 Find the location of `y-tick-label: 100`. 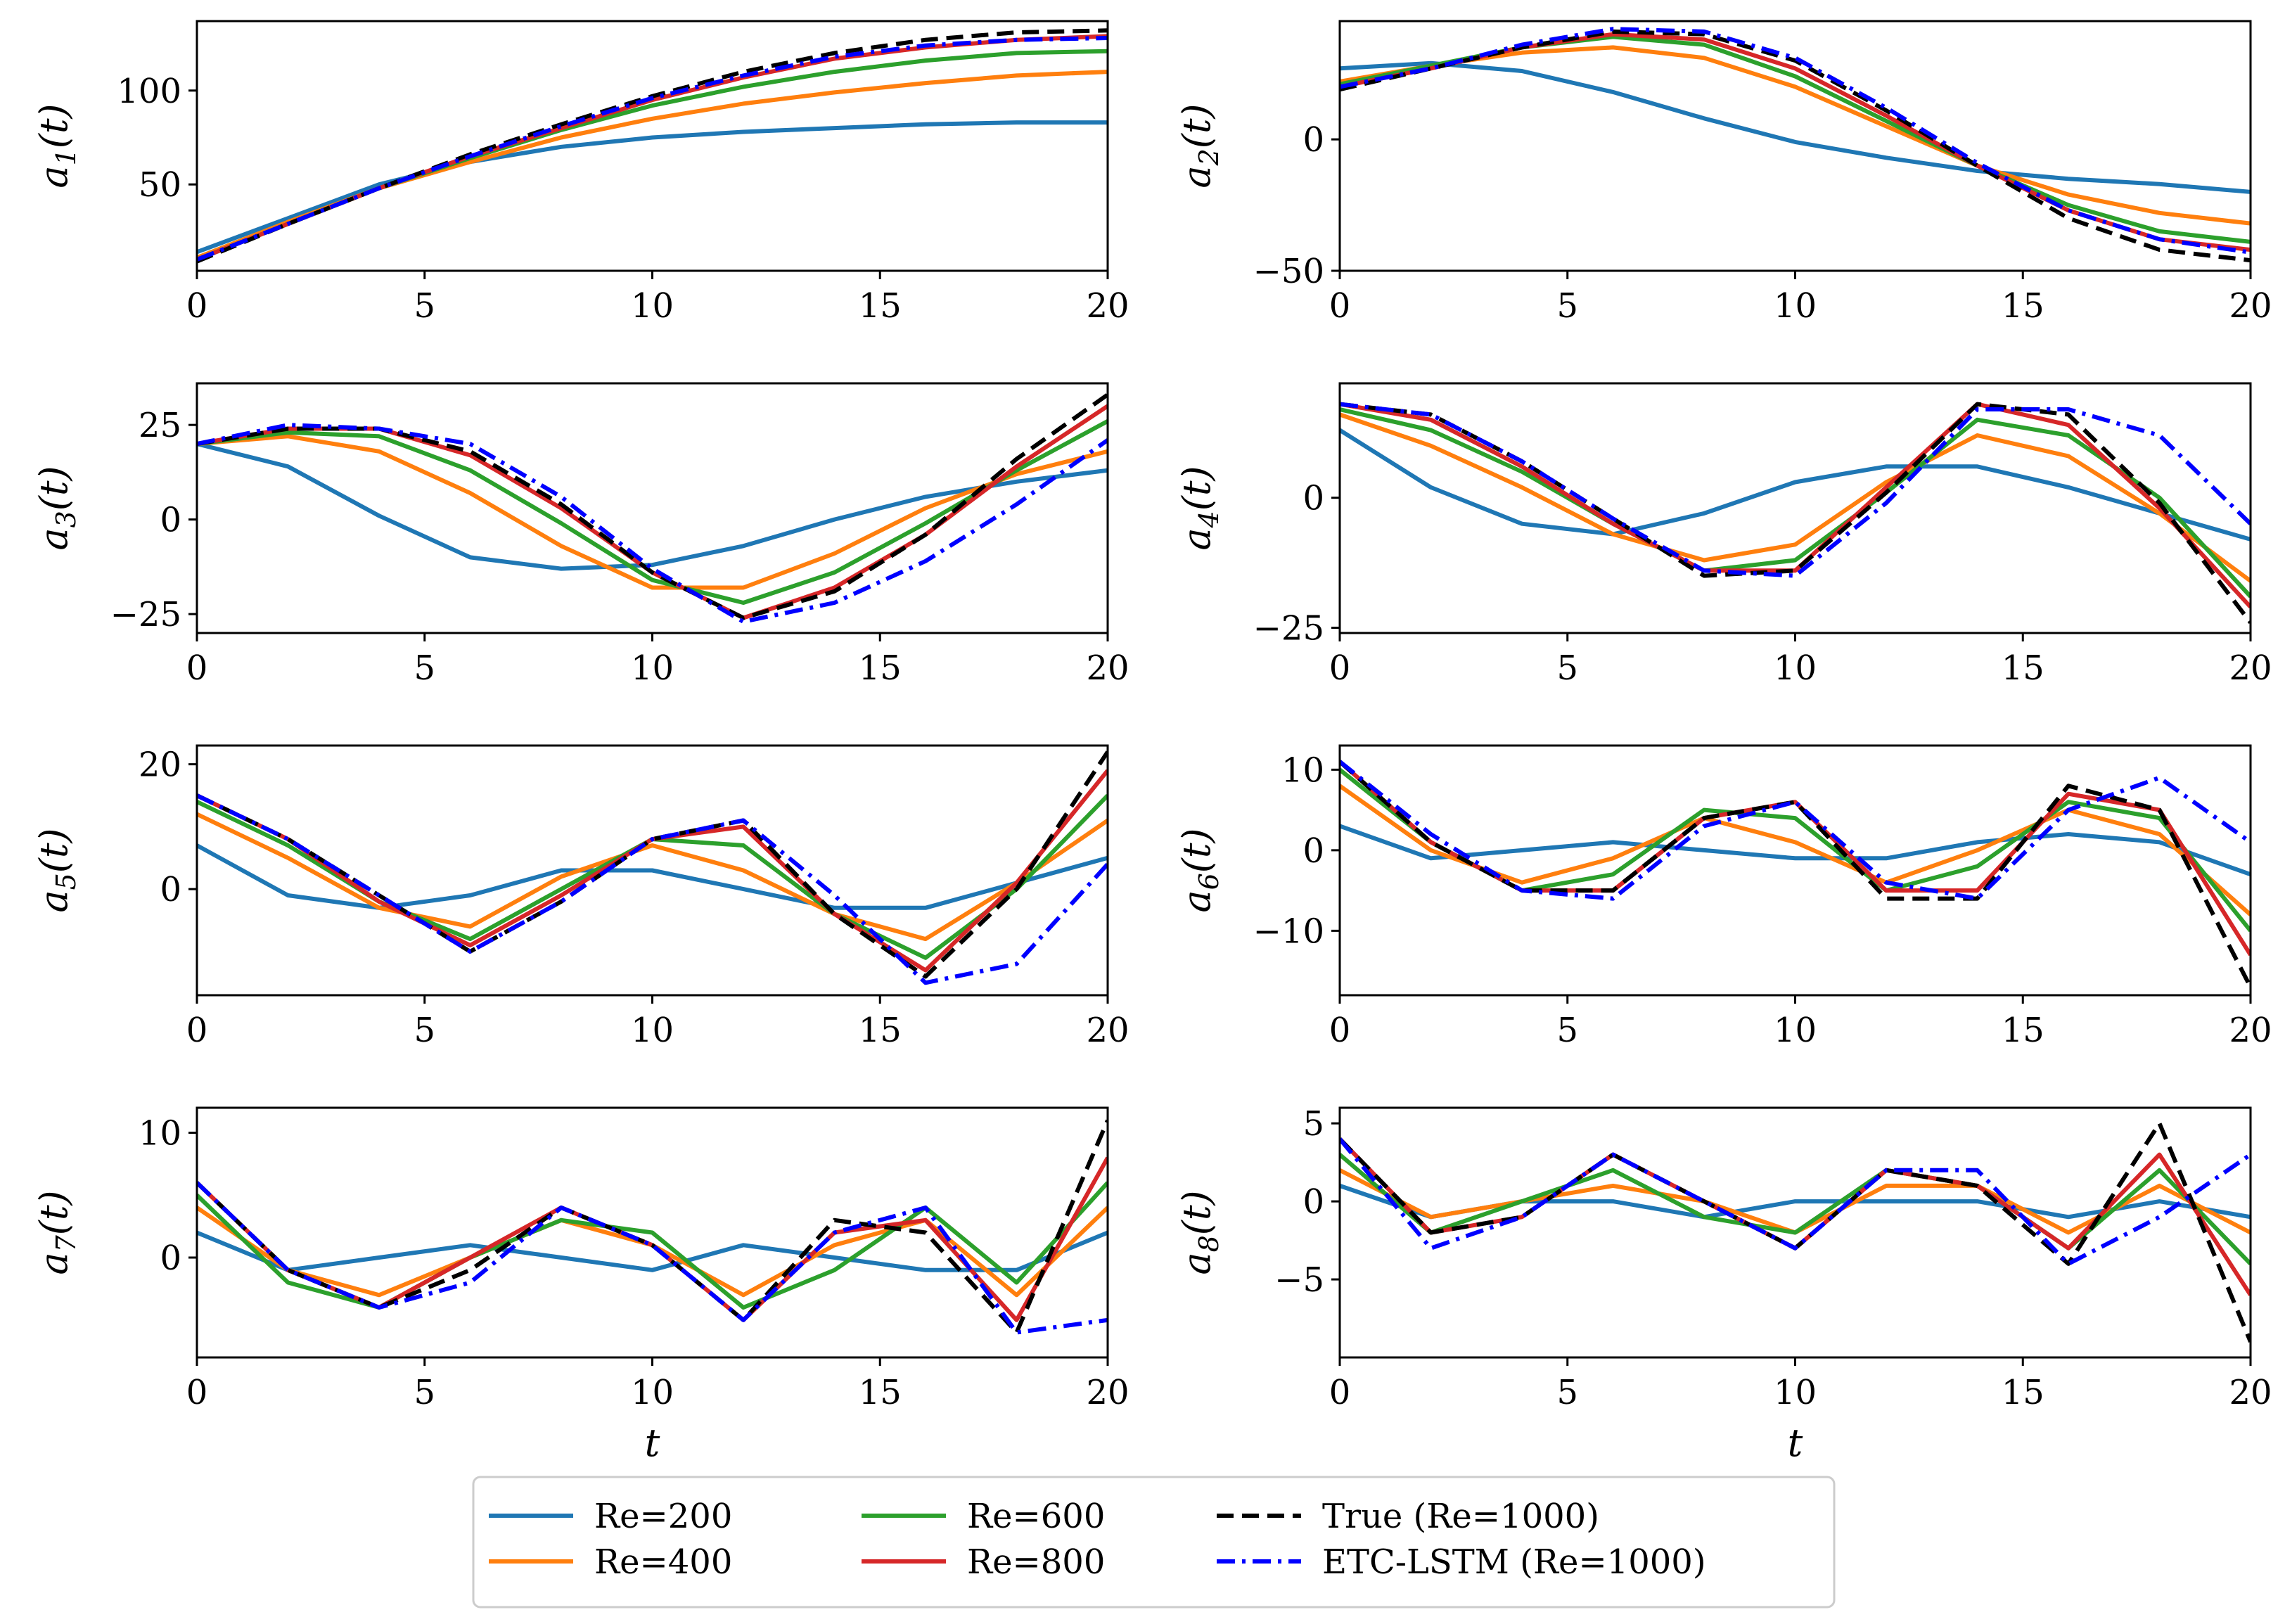

y-tick-label: 100 is located at coordinates (149, 91).